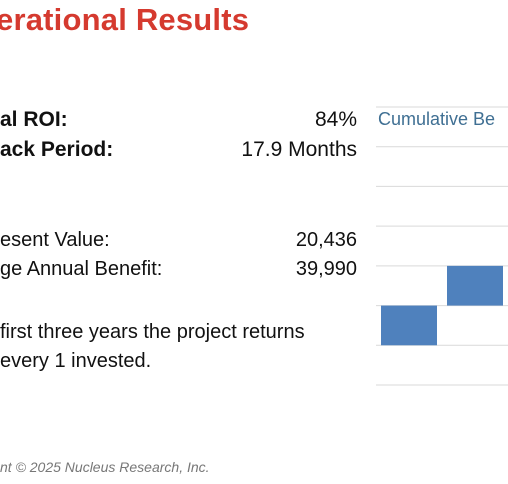  Describe the element at coordinates (178, 121) in the screenshot. I see `metric-roi: al ROI: 84%` at that location.